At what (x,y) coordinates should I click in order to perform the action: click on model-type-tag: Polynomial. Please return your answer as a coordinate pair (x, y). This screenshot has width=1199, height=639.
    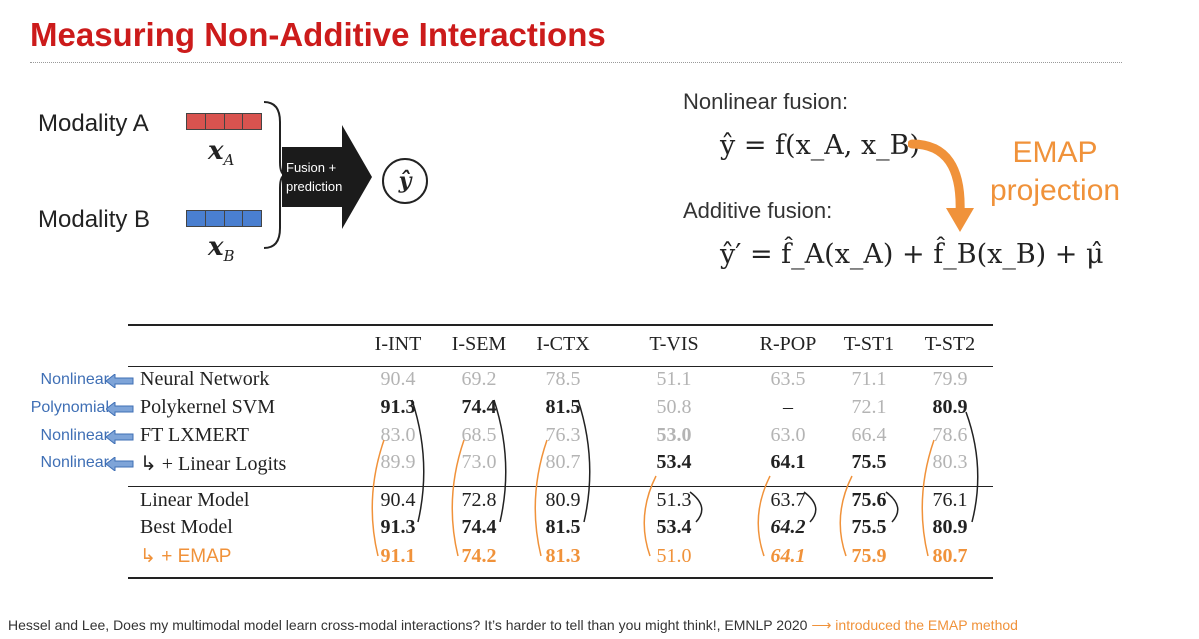
    Looking at the image, I should click on (69, 407).